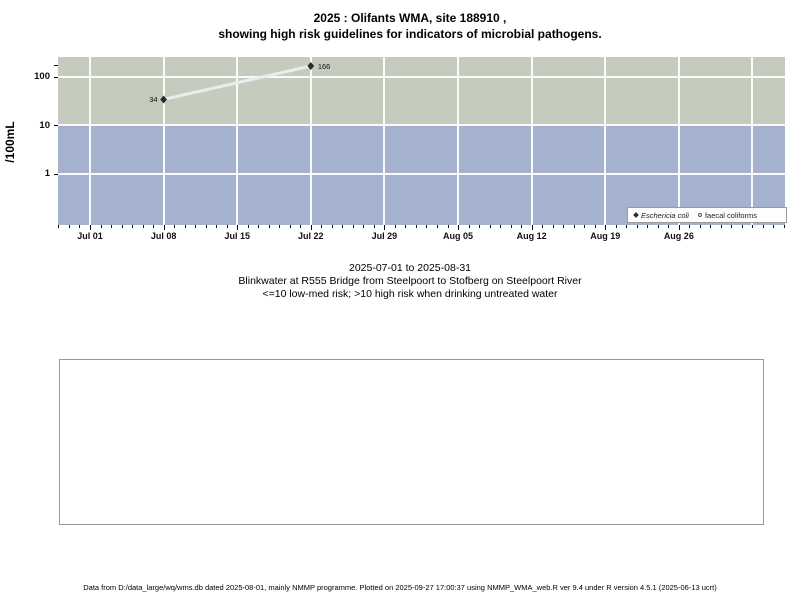 The image size is (800, 600). What do you see at coordinates (153, 99) in the screenshot?
I see `point-value-label: 34` at bounding box center [153, 99].